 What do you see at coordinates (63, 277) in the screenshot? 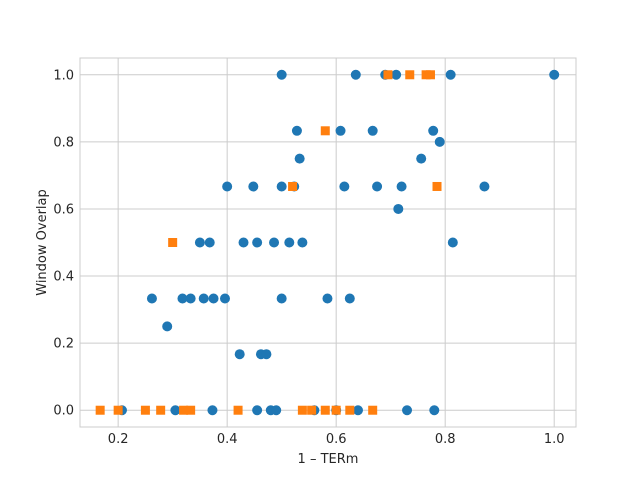
I see `y-tick-label: 0.4` at bounding box center [63, 277].